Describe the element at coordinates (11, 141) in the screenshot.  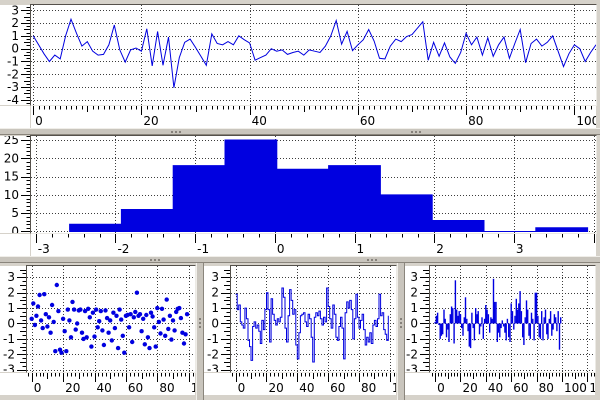
I see `svg-text: 25` at that location.